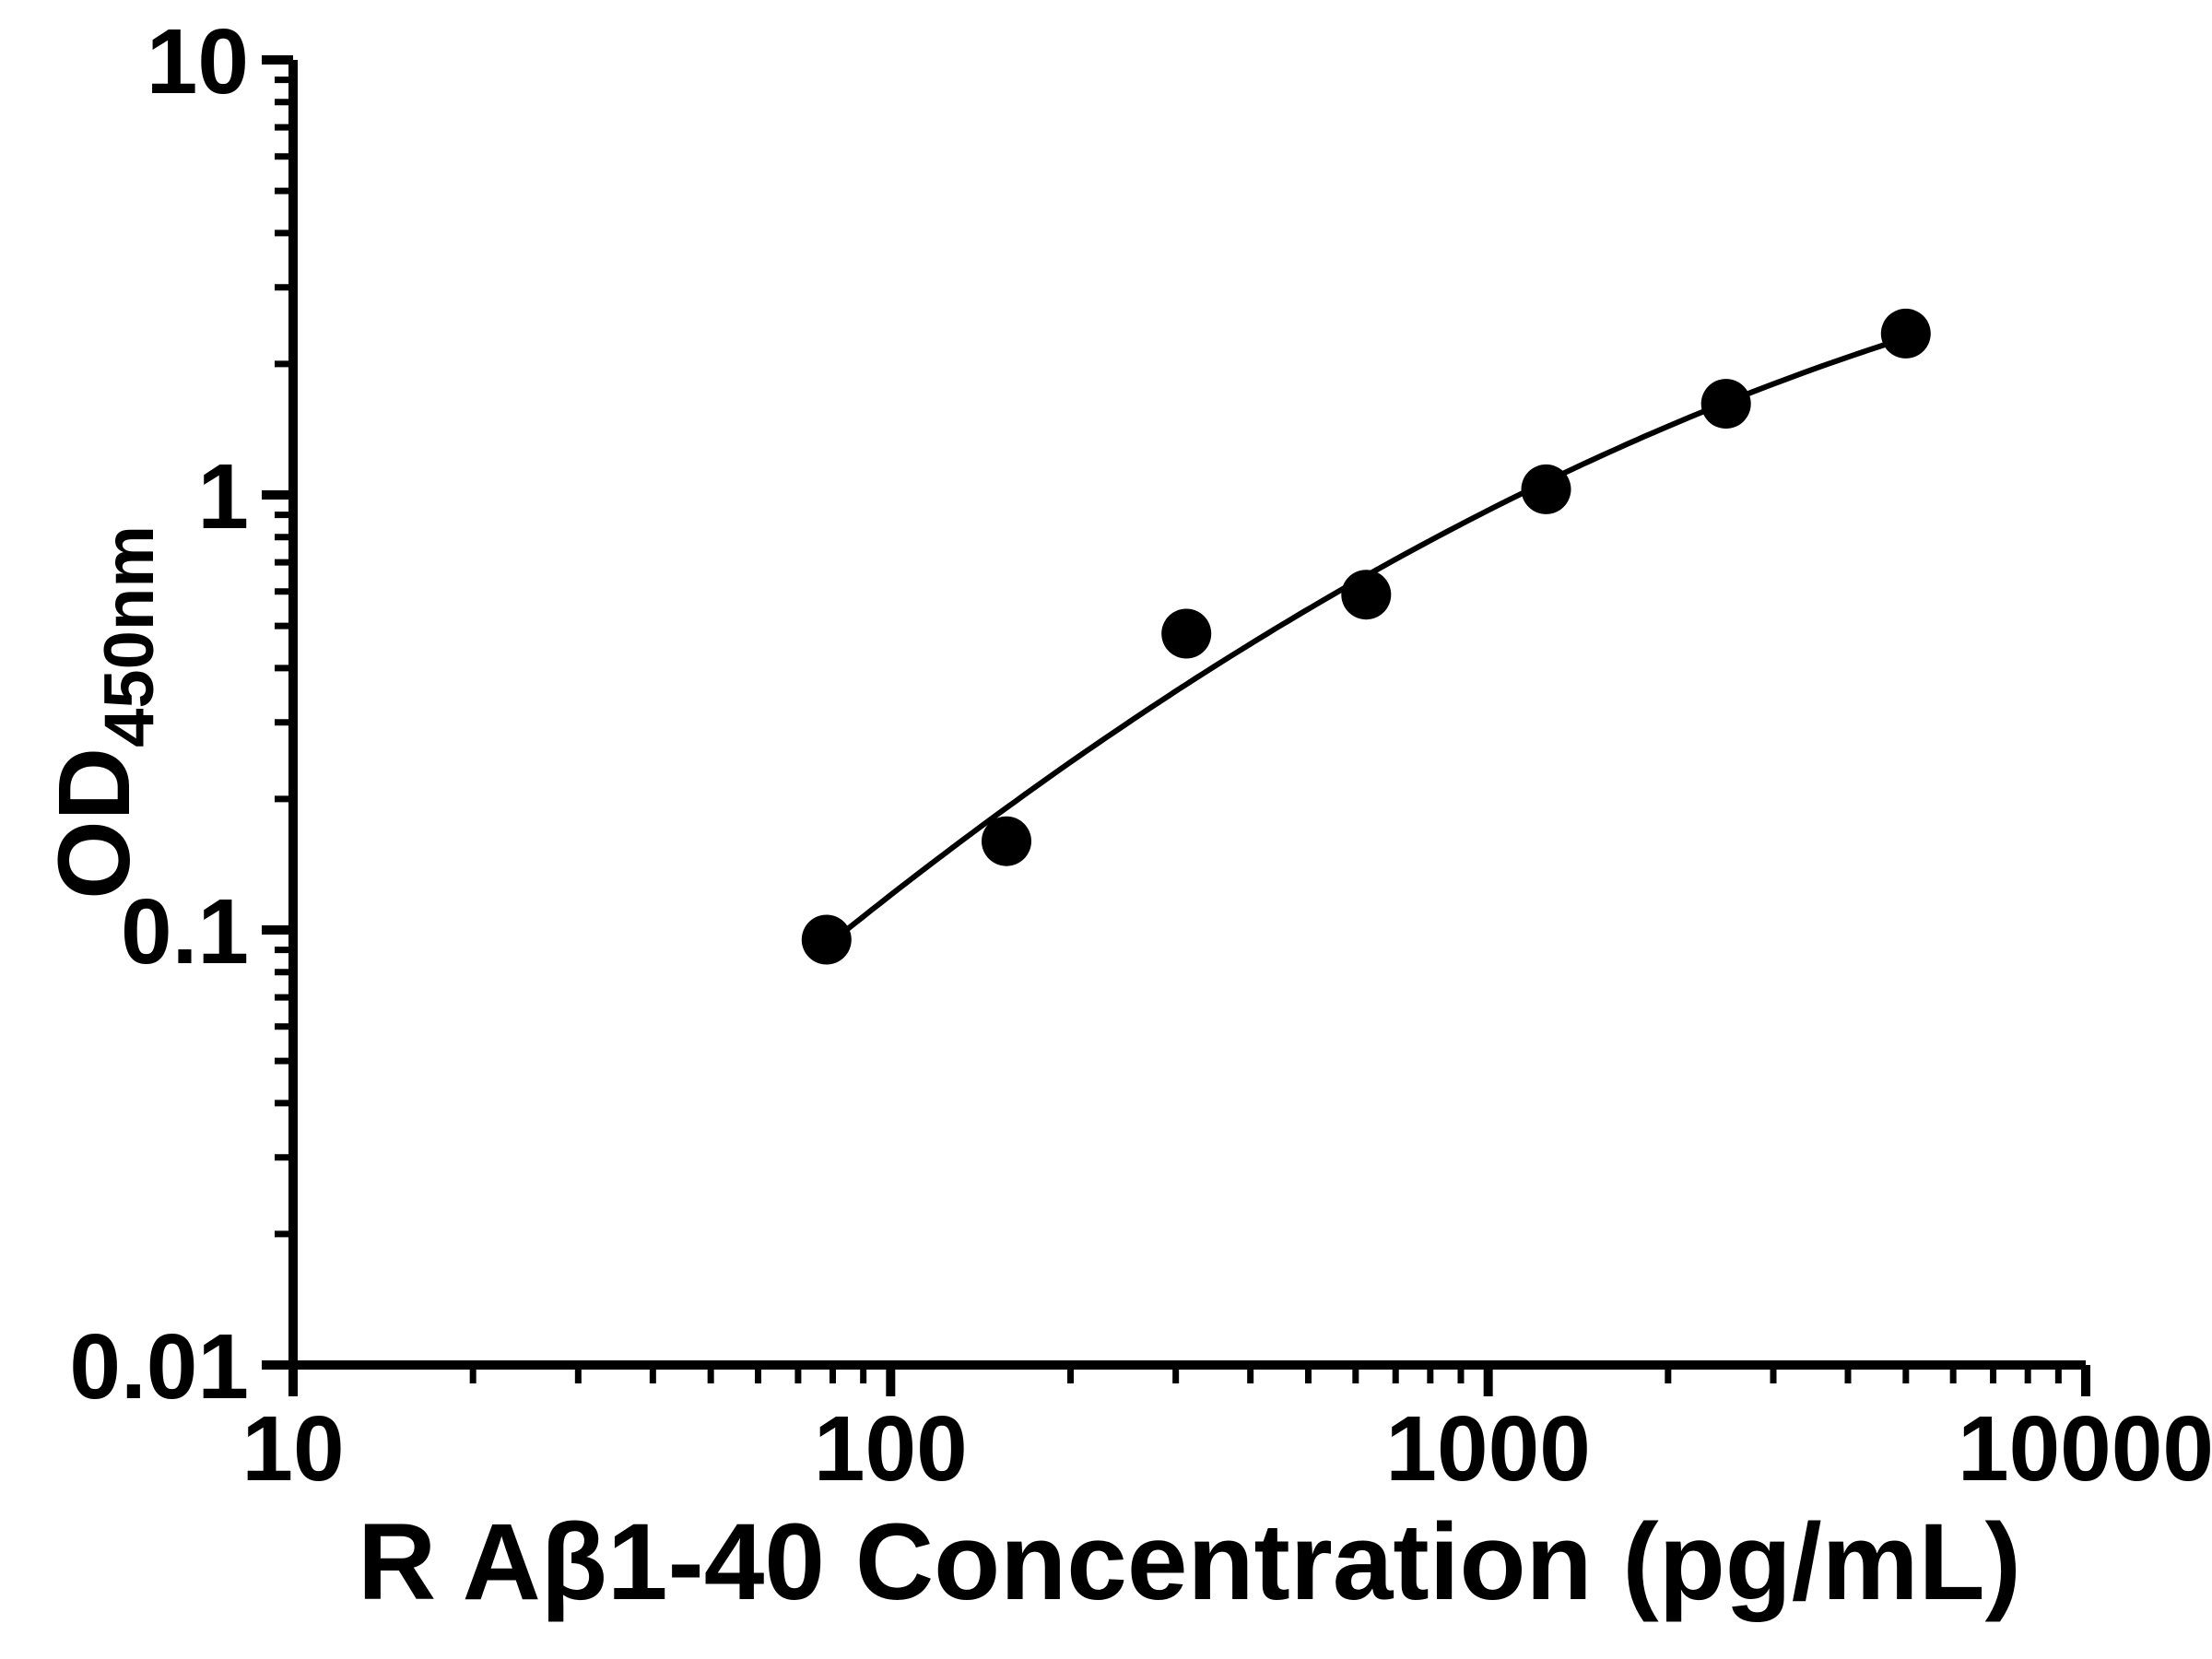  Describe the element at coordinates (185, 931) in the screenshot. I see `y-tick-label: 0.1` at that location.